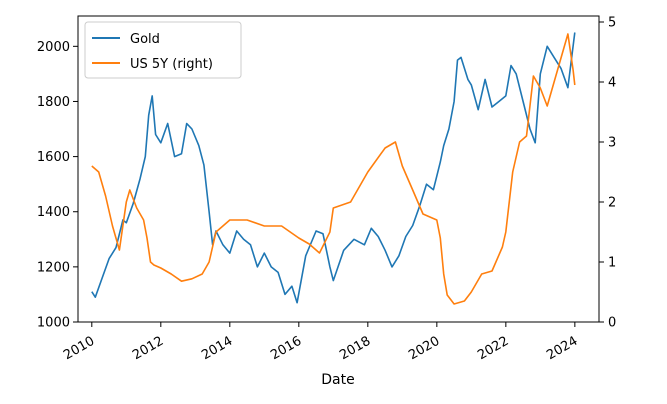 Image resolution: width=667 pixels, height=404 pixels. I want to click on y-left-tick-label: 1200, so click(53, 267).